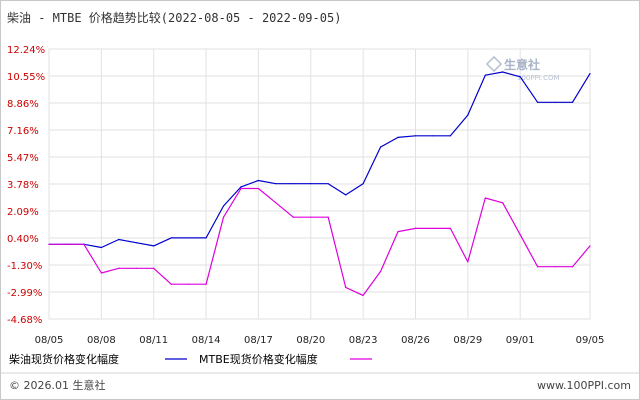 Image resolution: width=640 pixels, height=400 pixels. What do you see at coordinates (26, 77) in the screenshot?
I see `y-tick-label: 10.55%` at bounding box center [26, 77].